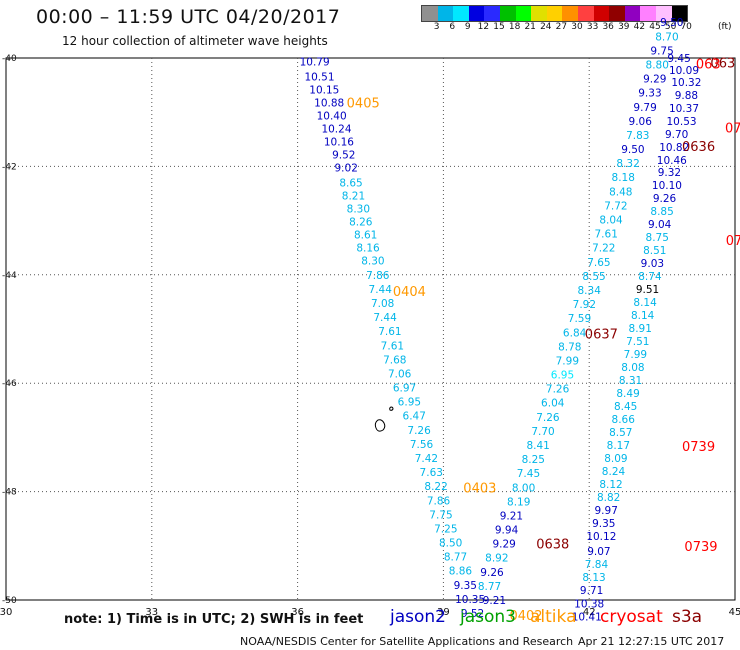 The width and height of the screenshot is (740, 650). Describe the element at coordinates (324, 90) in the screenshot. I see `wave-height-value: 10.15` at that location.